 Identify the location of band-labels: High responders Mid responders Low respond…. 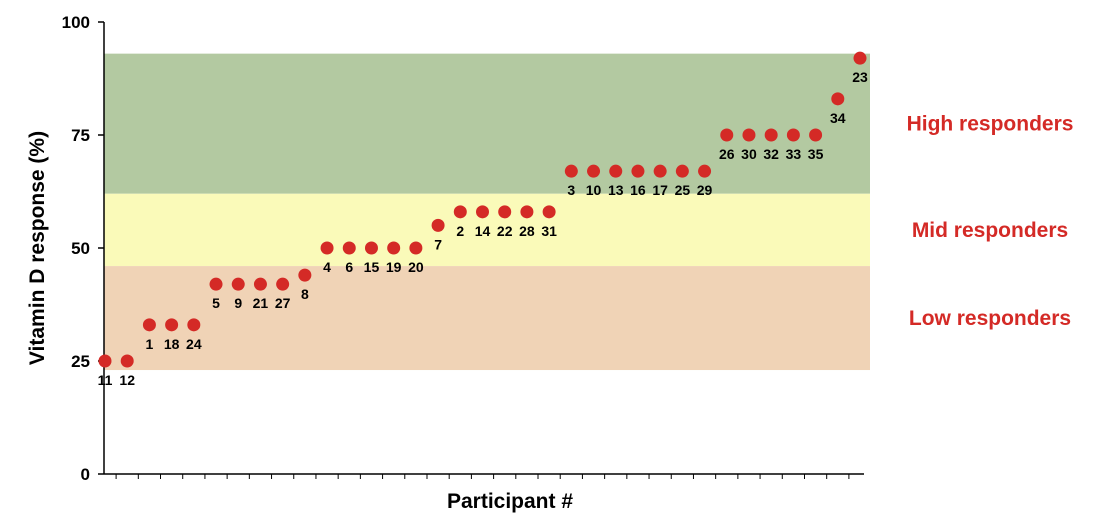
(990, 221).